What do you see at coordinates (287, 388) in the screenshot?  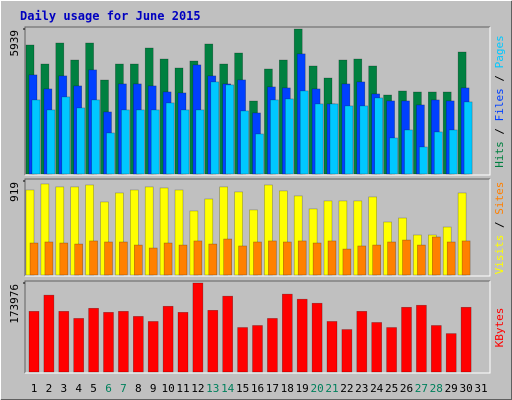 I see `x-tick-label: 18` at bounding box center [287, 388].